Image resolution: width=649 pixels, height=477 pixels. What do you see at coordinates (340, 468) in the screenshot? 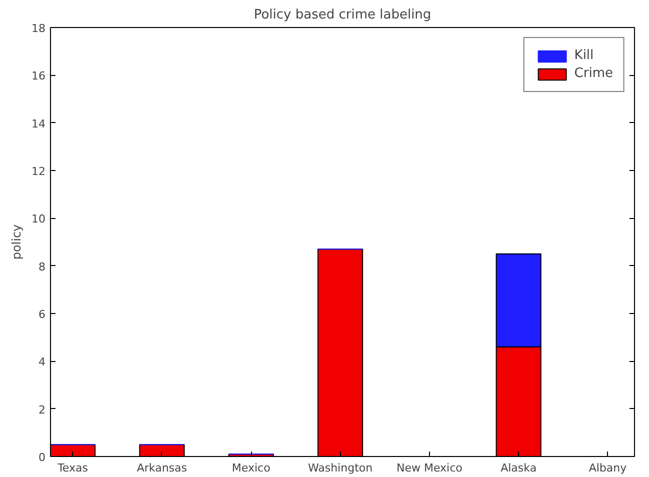
I see `x-tick-label: Washington` at bounding box center [340, 468].